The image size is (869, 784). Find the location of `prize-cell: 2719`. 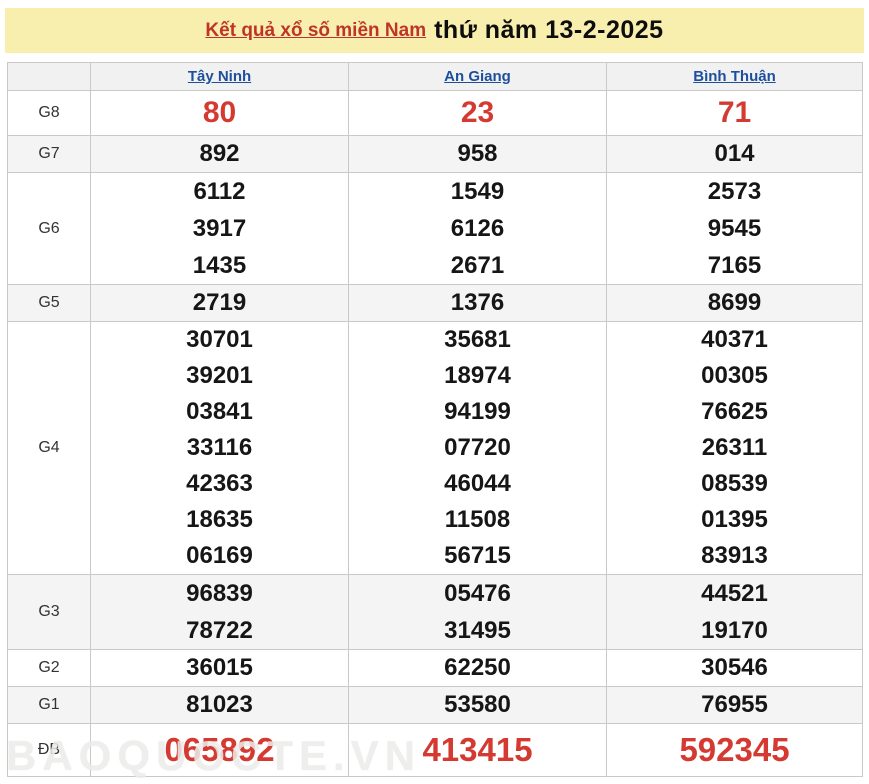

prize-cell: 2719 is located at coordinates (219, 303).